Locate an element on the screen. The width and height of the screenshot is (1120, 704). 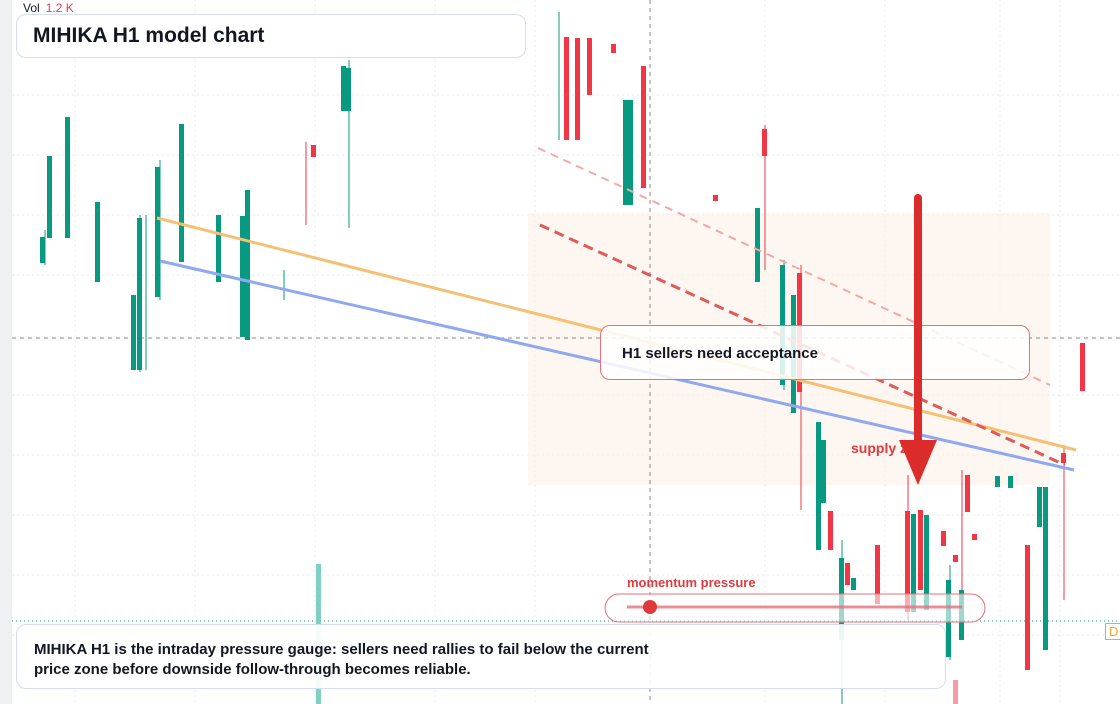
zone-label: supply zone is located at coordinates (891, 448).